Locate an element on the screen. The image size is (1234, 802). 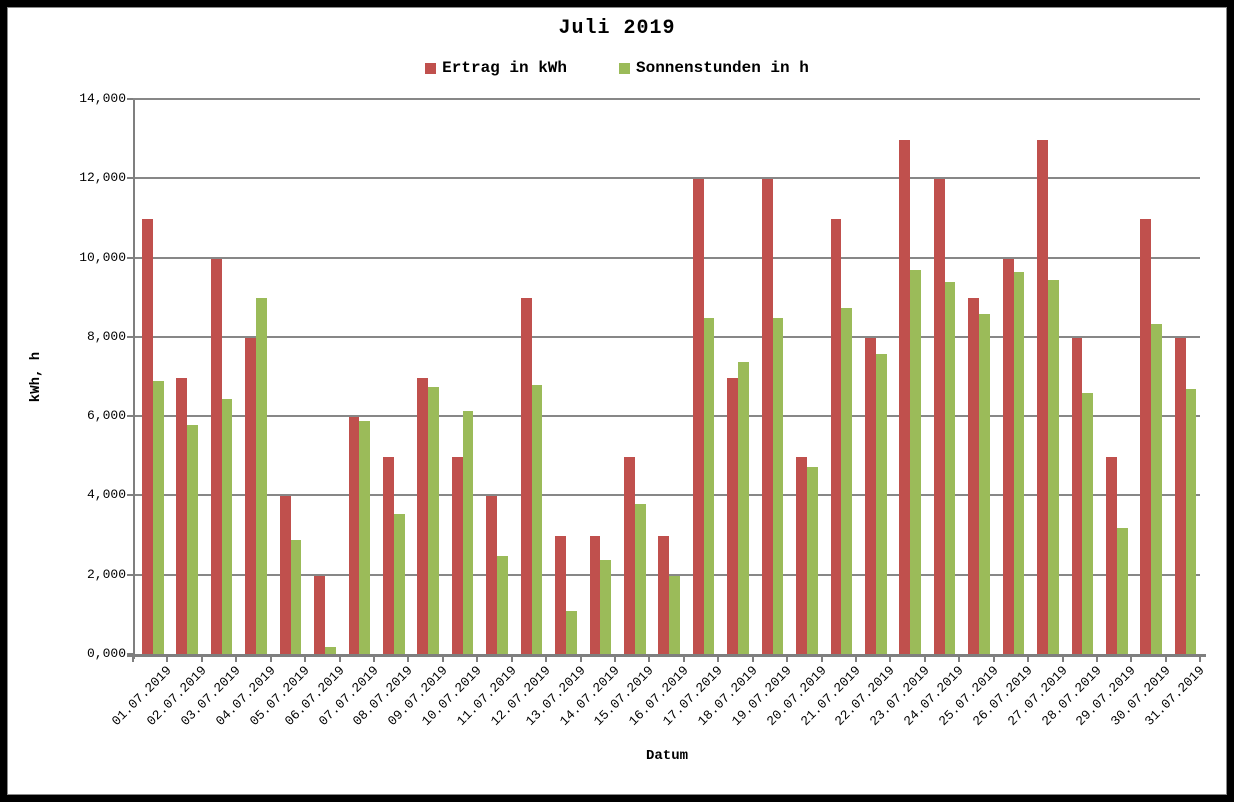
y-axis-tick-label: 8,000 is located at coordinates (106, 336).